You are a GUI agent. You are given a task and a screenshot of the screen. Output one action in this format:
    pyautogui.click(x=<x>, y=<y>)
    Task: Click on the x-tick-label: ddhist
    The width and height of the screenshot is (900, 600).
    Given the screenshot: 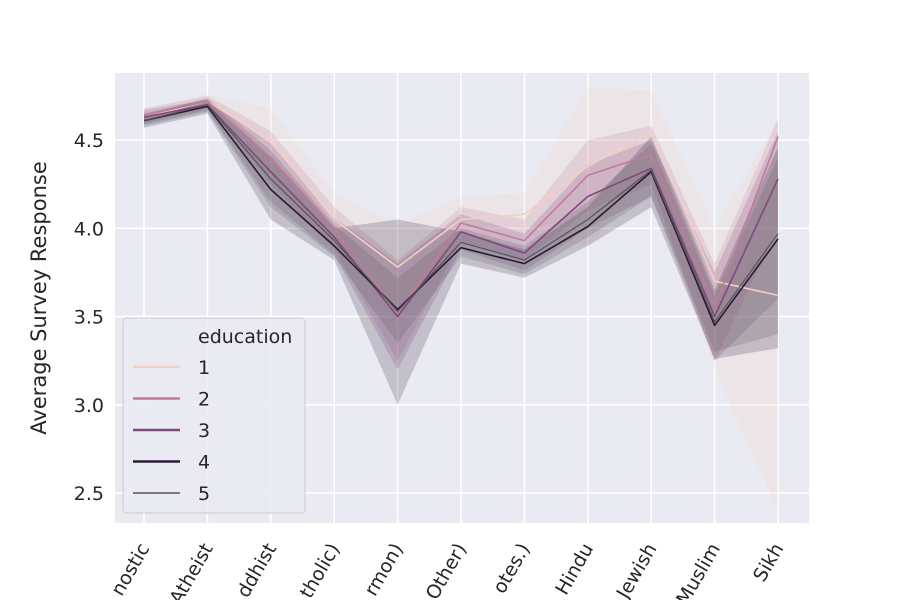 What is the action you would take?
    pyautogui.click(x=257, y=570)
    